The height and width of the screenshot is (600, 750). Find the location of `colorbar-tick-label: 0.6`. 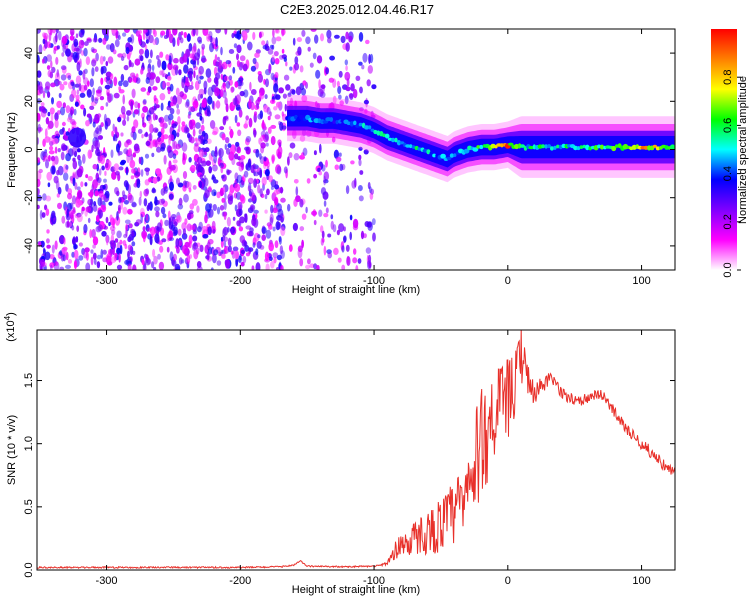

colorbar-tick-label: 0.6 is located at coordinates (728, 125).